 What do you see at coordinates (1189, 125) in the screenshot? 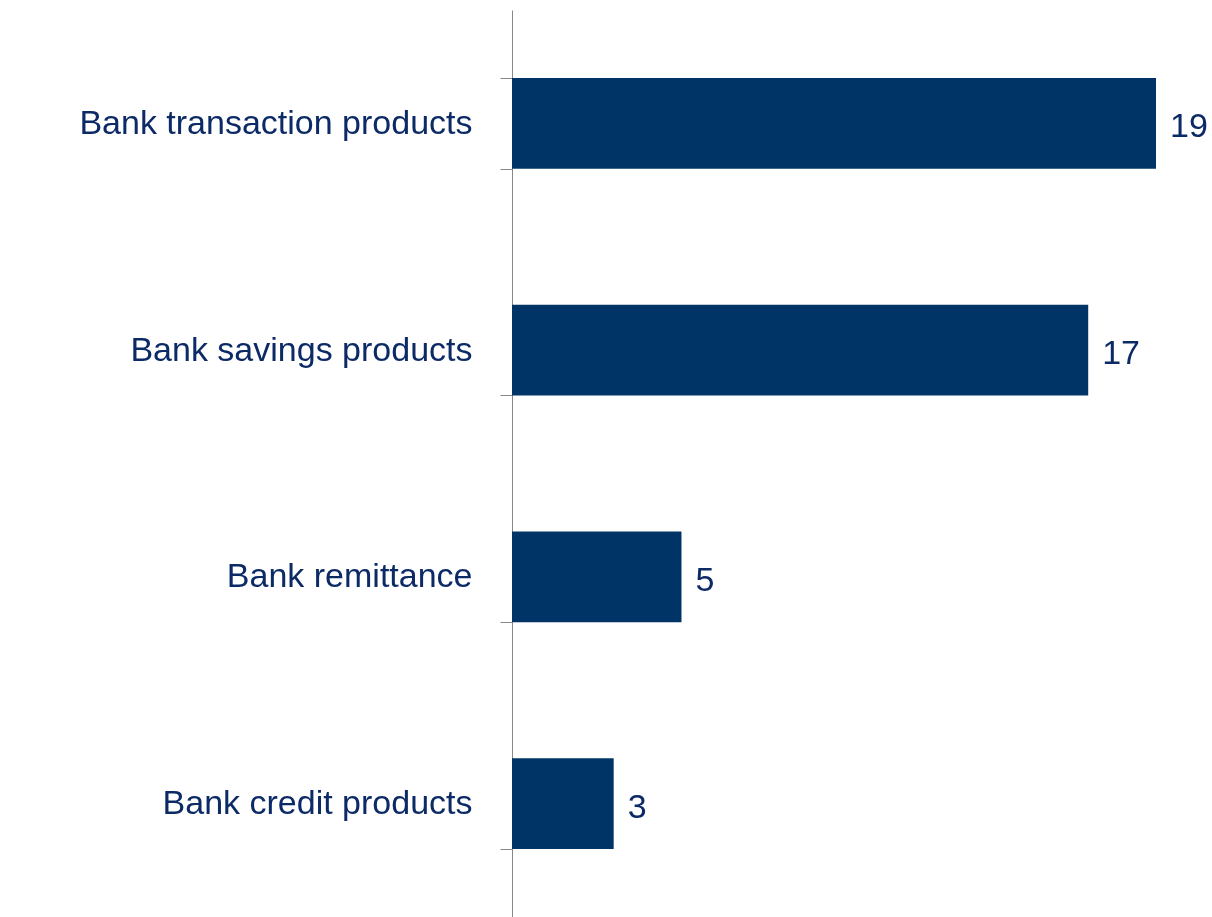
I see `data-label: 19` at bounding box center [1189, 125].